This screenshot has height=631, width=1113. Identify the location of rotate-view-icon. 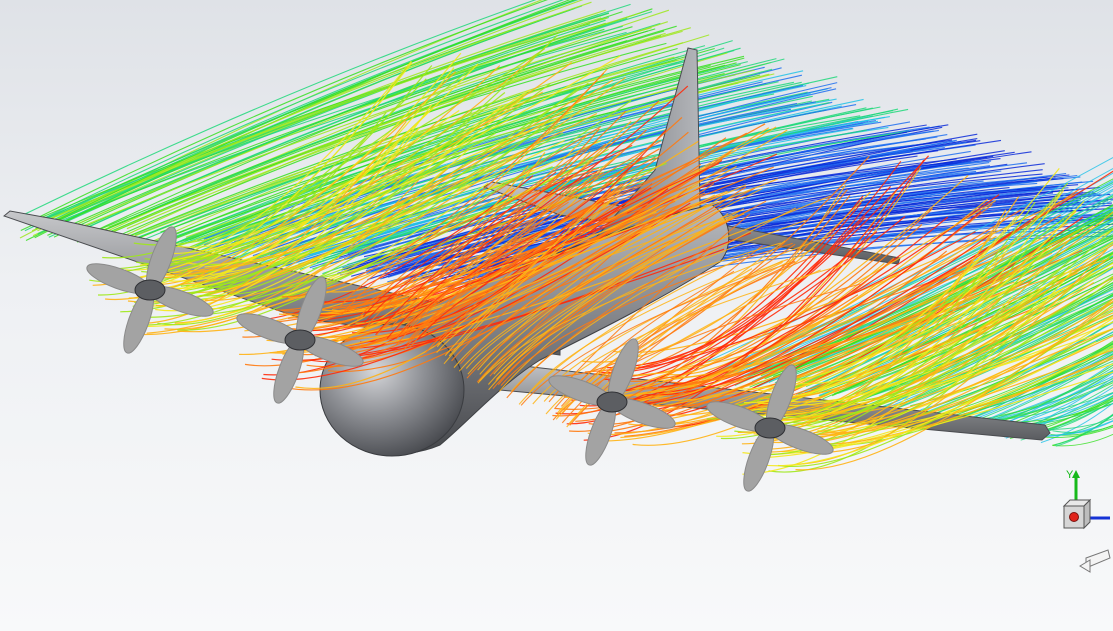
(1095, 561).